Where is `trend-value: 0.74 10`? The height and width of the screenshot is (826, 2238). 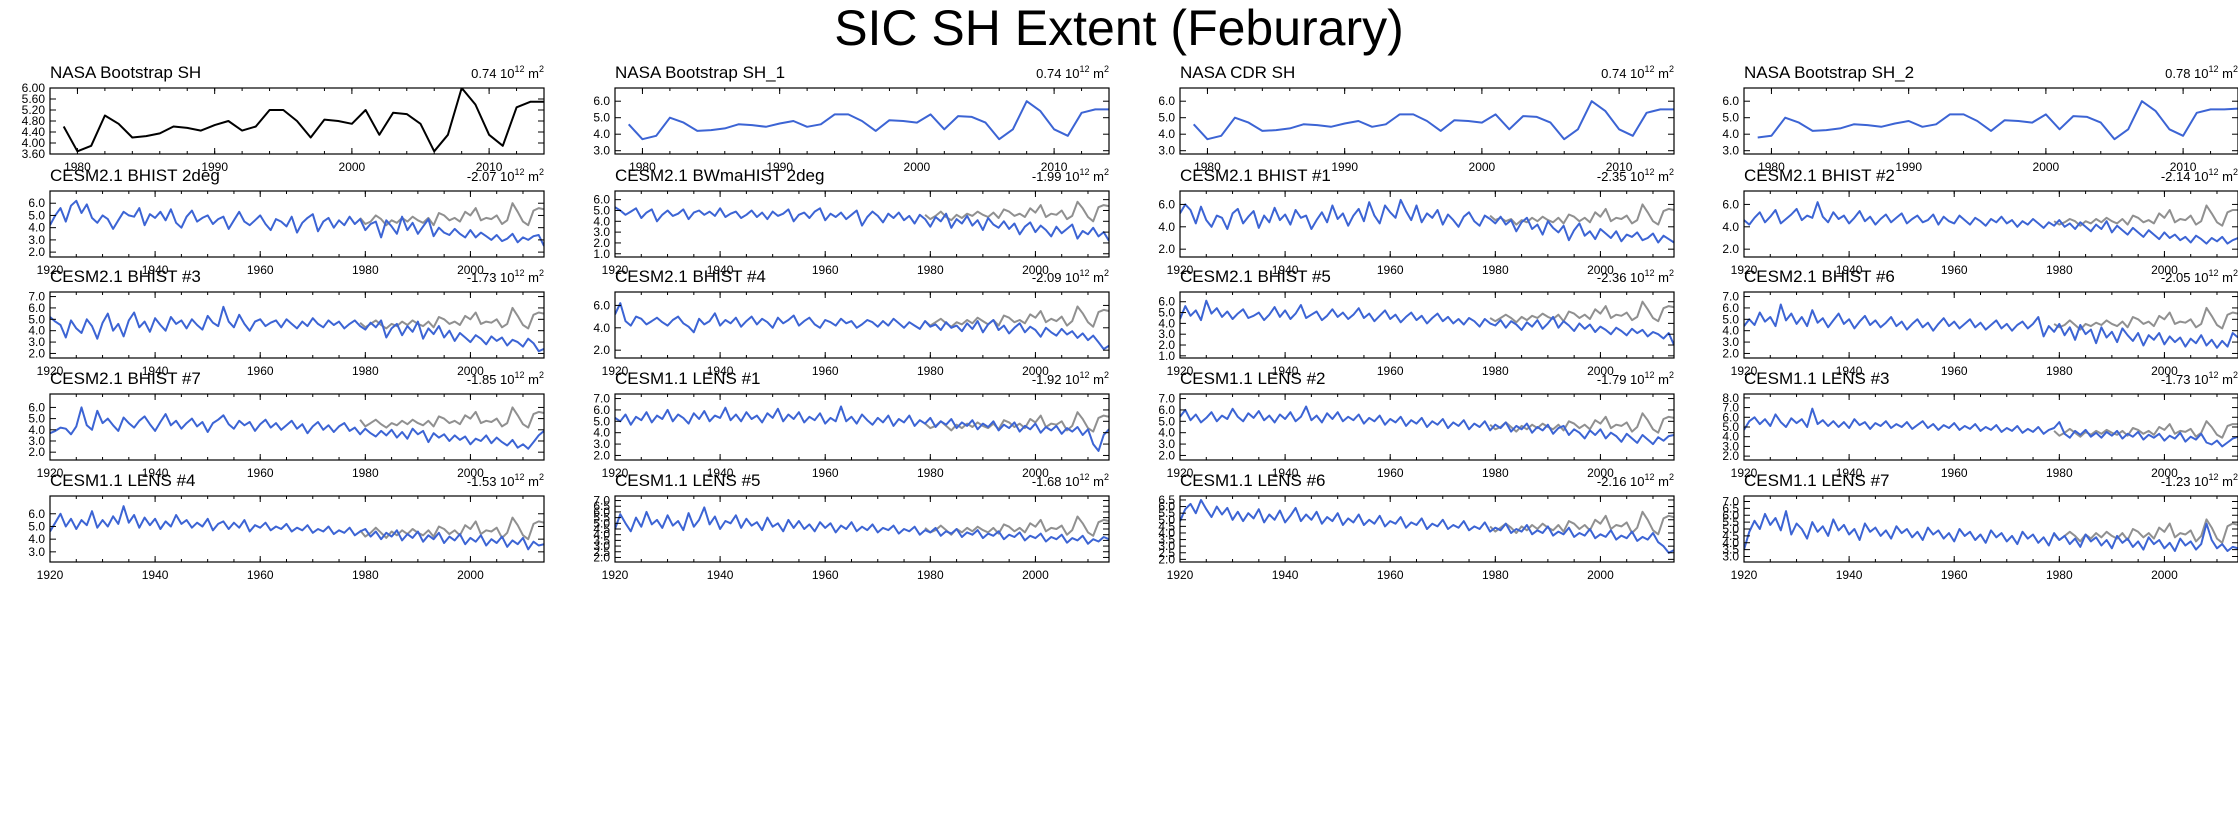
trend-value: 0.74 10 is located at coordinates (1622, 73).